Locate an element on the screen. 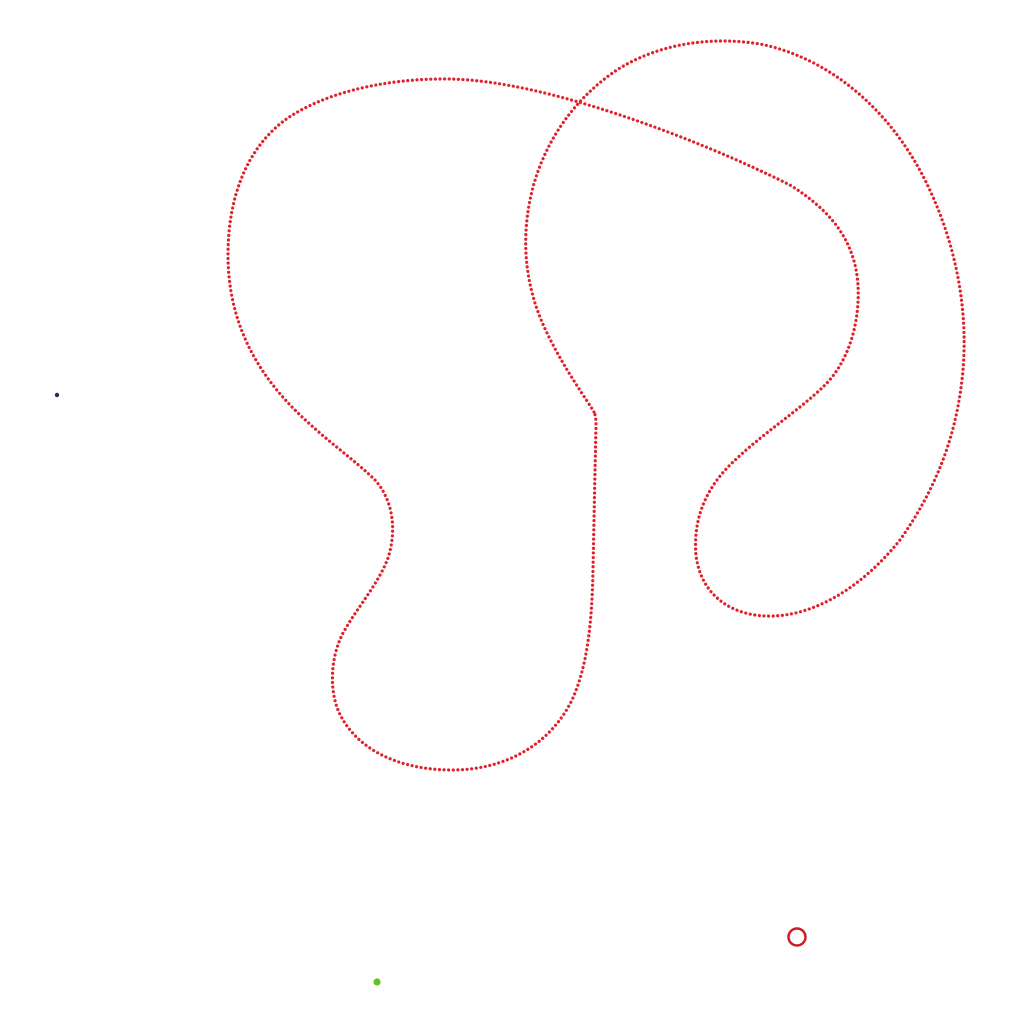  green-blob is located at coordinates (377, 982).